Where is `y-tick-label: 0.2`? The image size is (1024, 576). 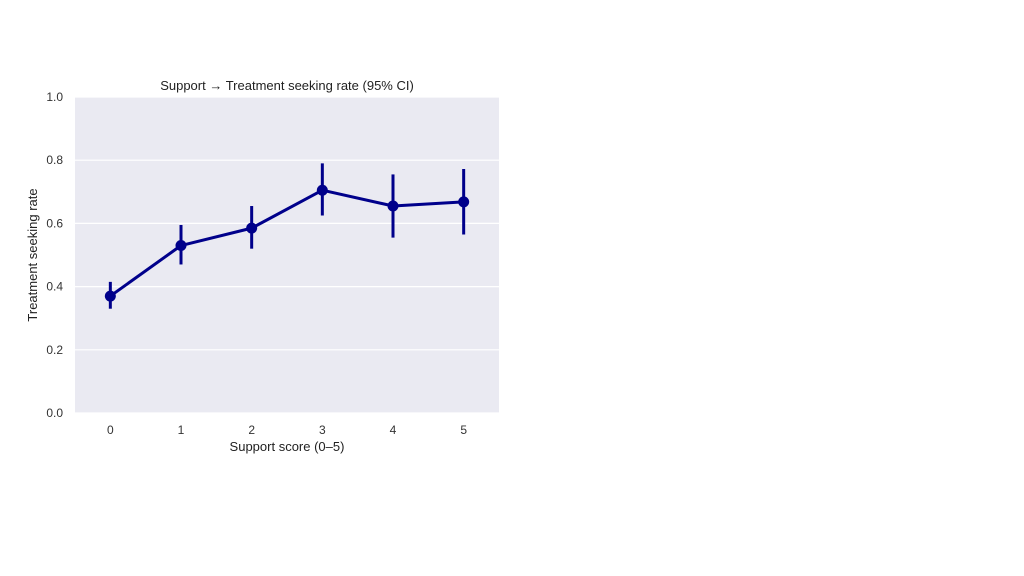
y-tick-label: 0.2 is located at coordinates (54, 350).